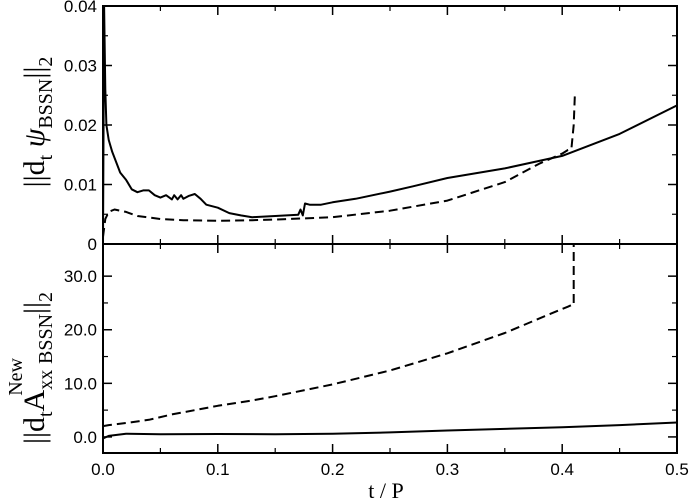  Describe the element at coordinates (80, 125) in the screenshot. I see `y-tick-label: 0.02` at that location.